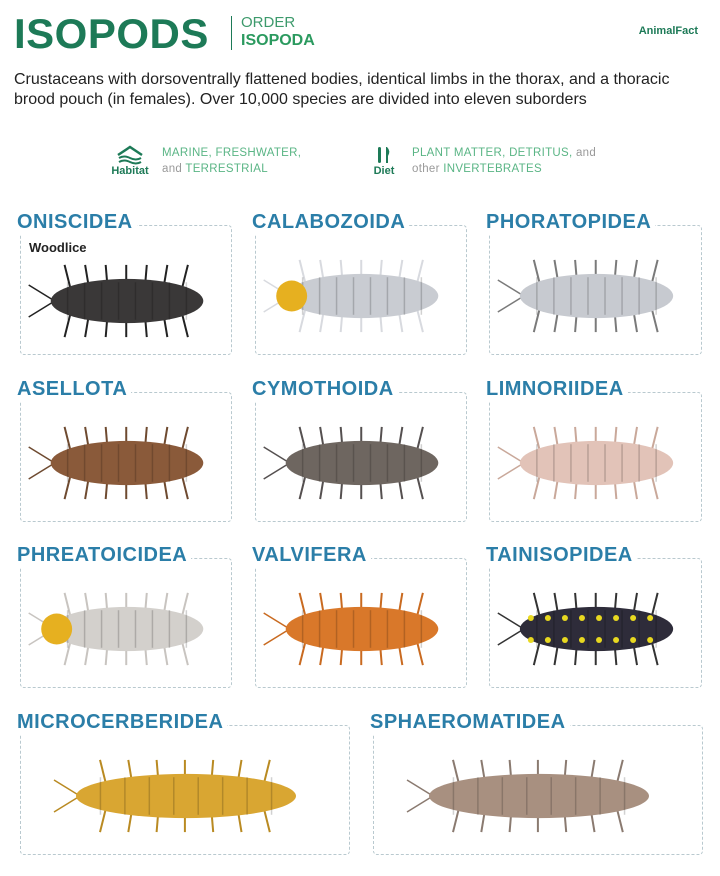  Describe the element at coordinates (311, 555) in the screenshot. I see `suborder-title: VALVIFERA` at that location.